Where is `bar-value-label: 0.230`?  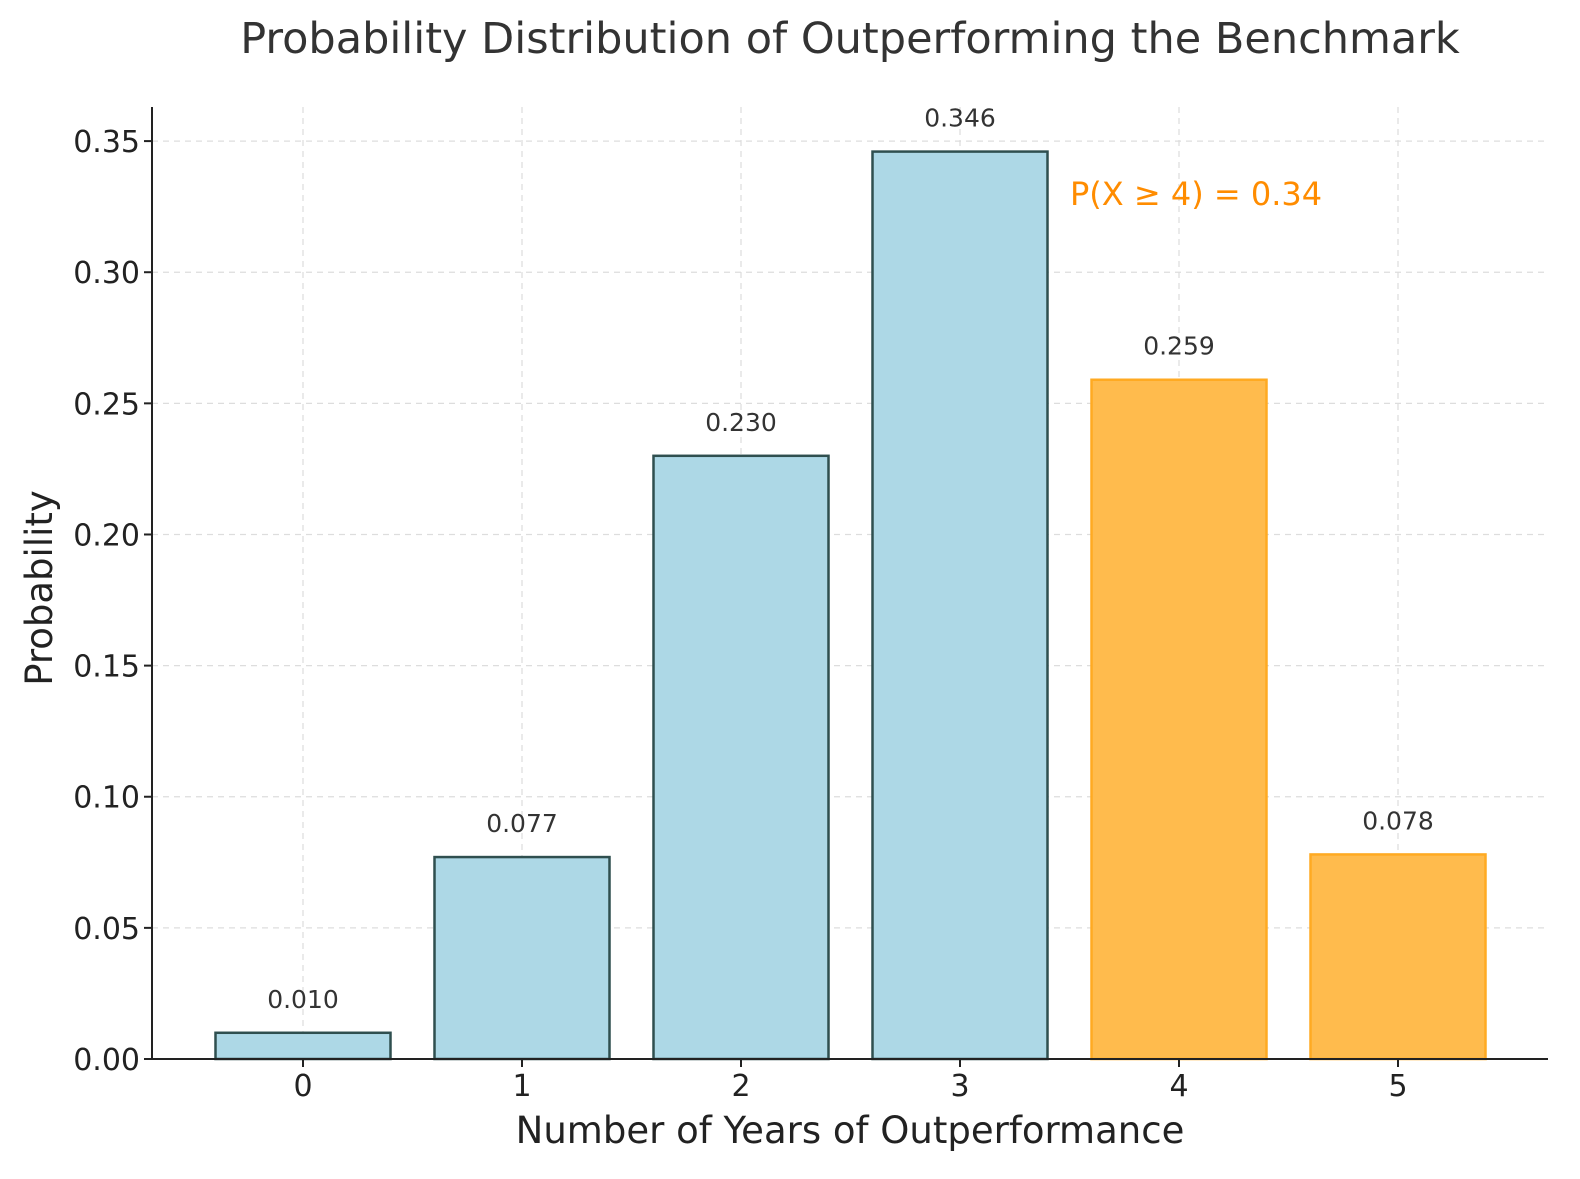
bar-value-label: 0.230 is located at coordinates (741, 422).